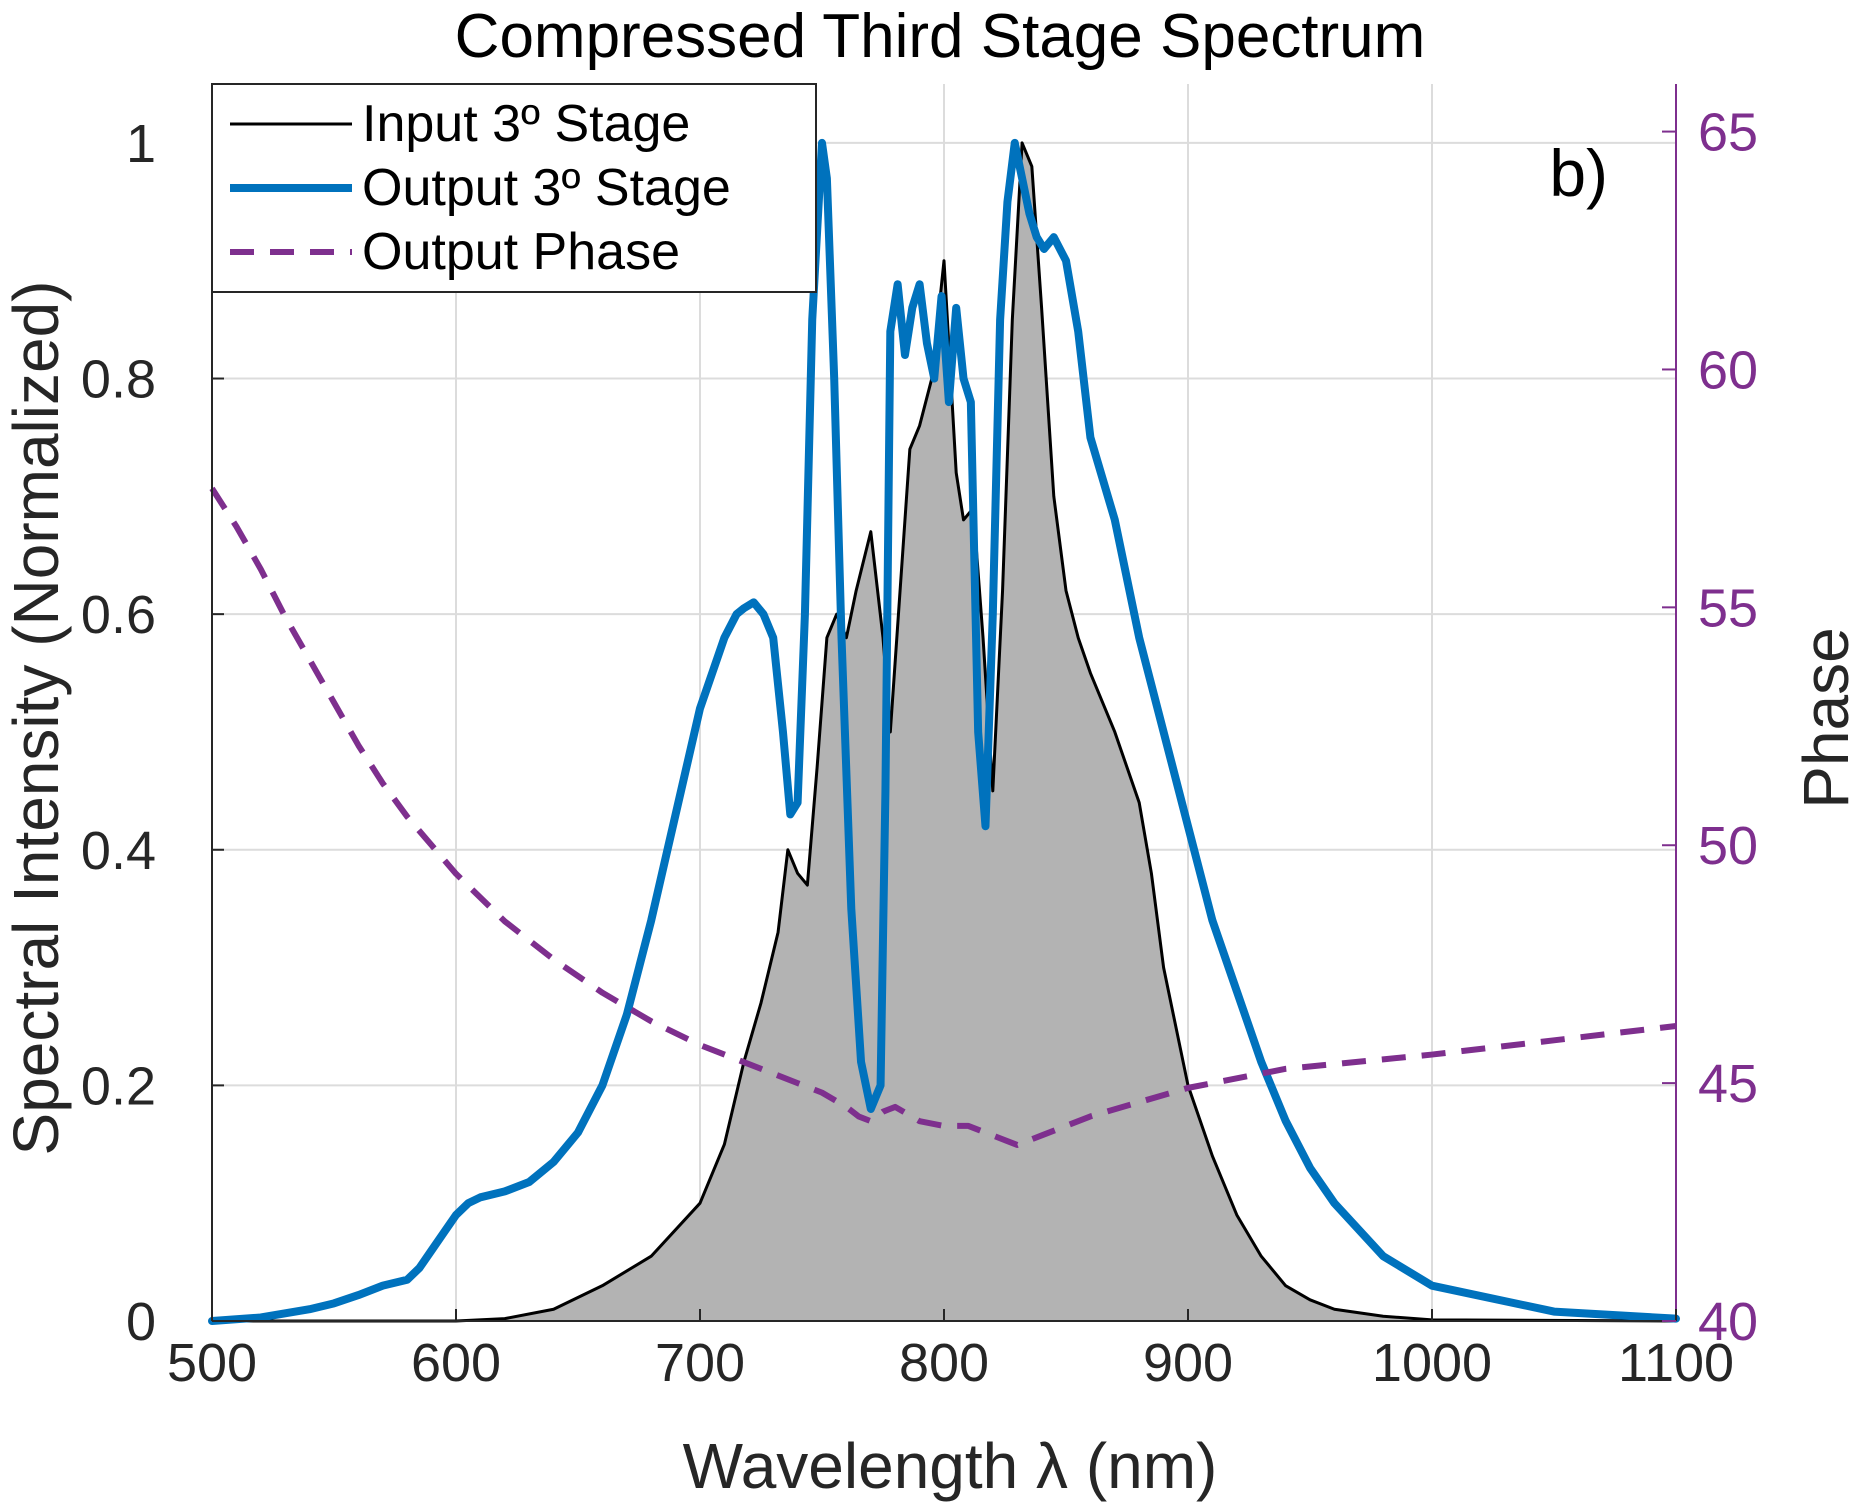 The image size is (1854, 1503). I want to click on y-tick-label: 1, so click(141, 144).